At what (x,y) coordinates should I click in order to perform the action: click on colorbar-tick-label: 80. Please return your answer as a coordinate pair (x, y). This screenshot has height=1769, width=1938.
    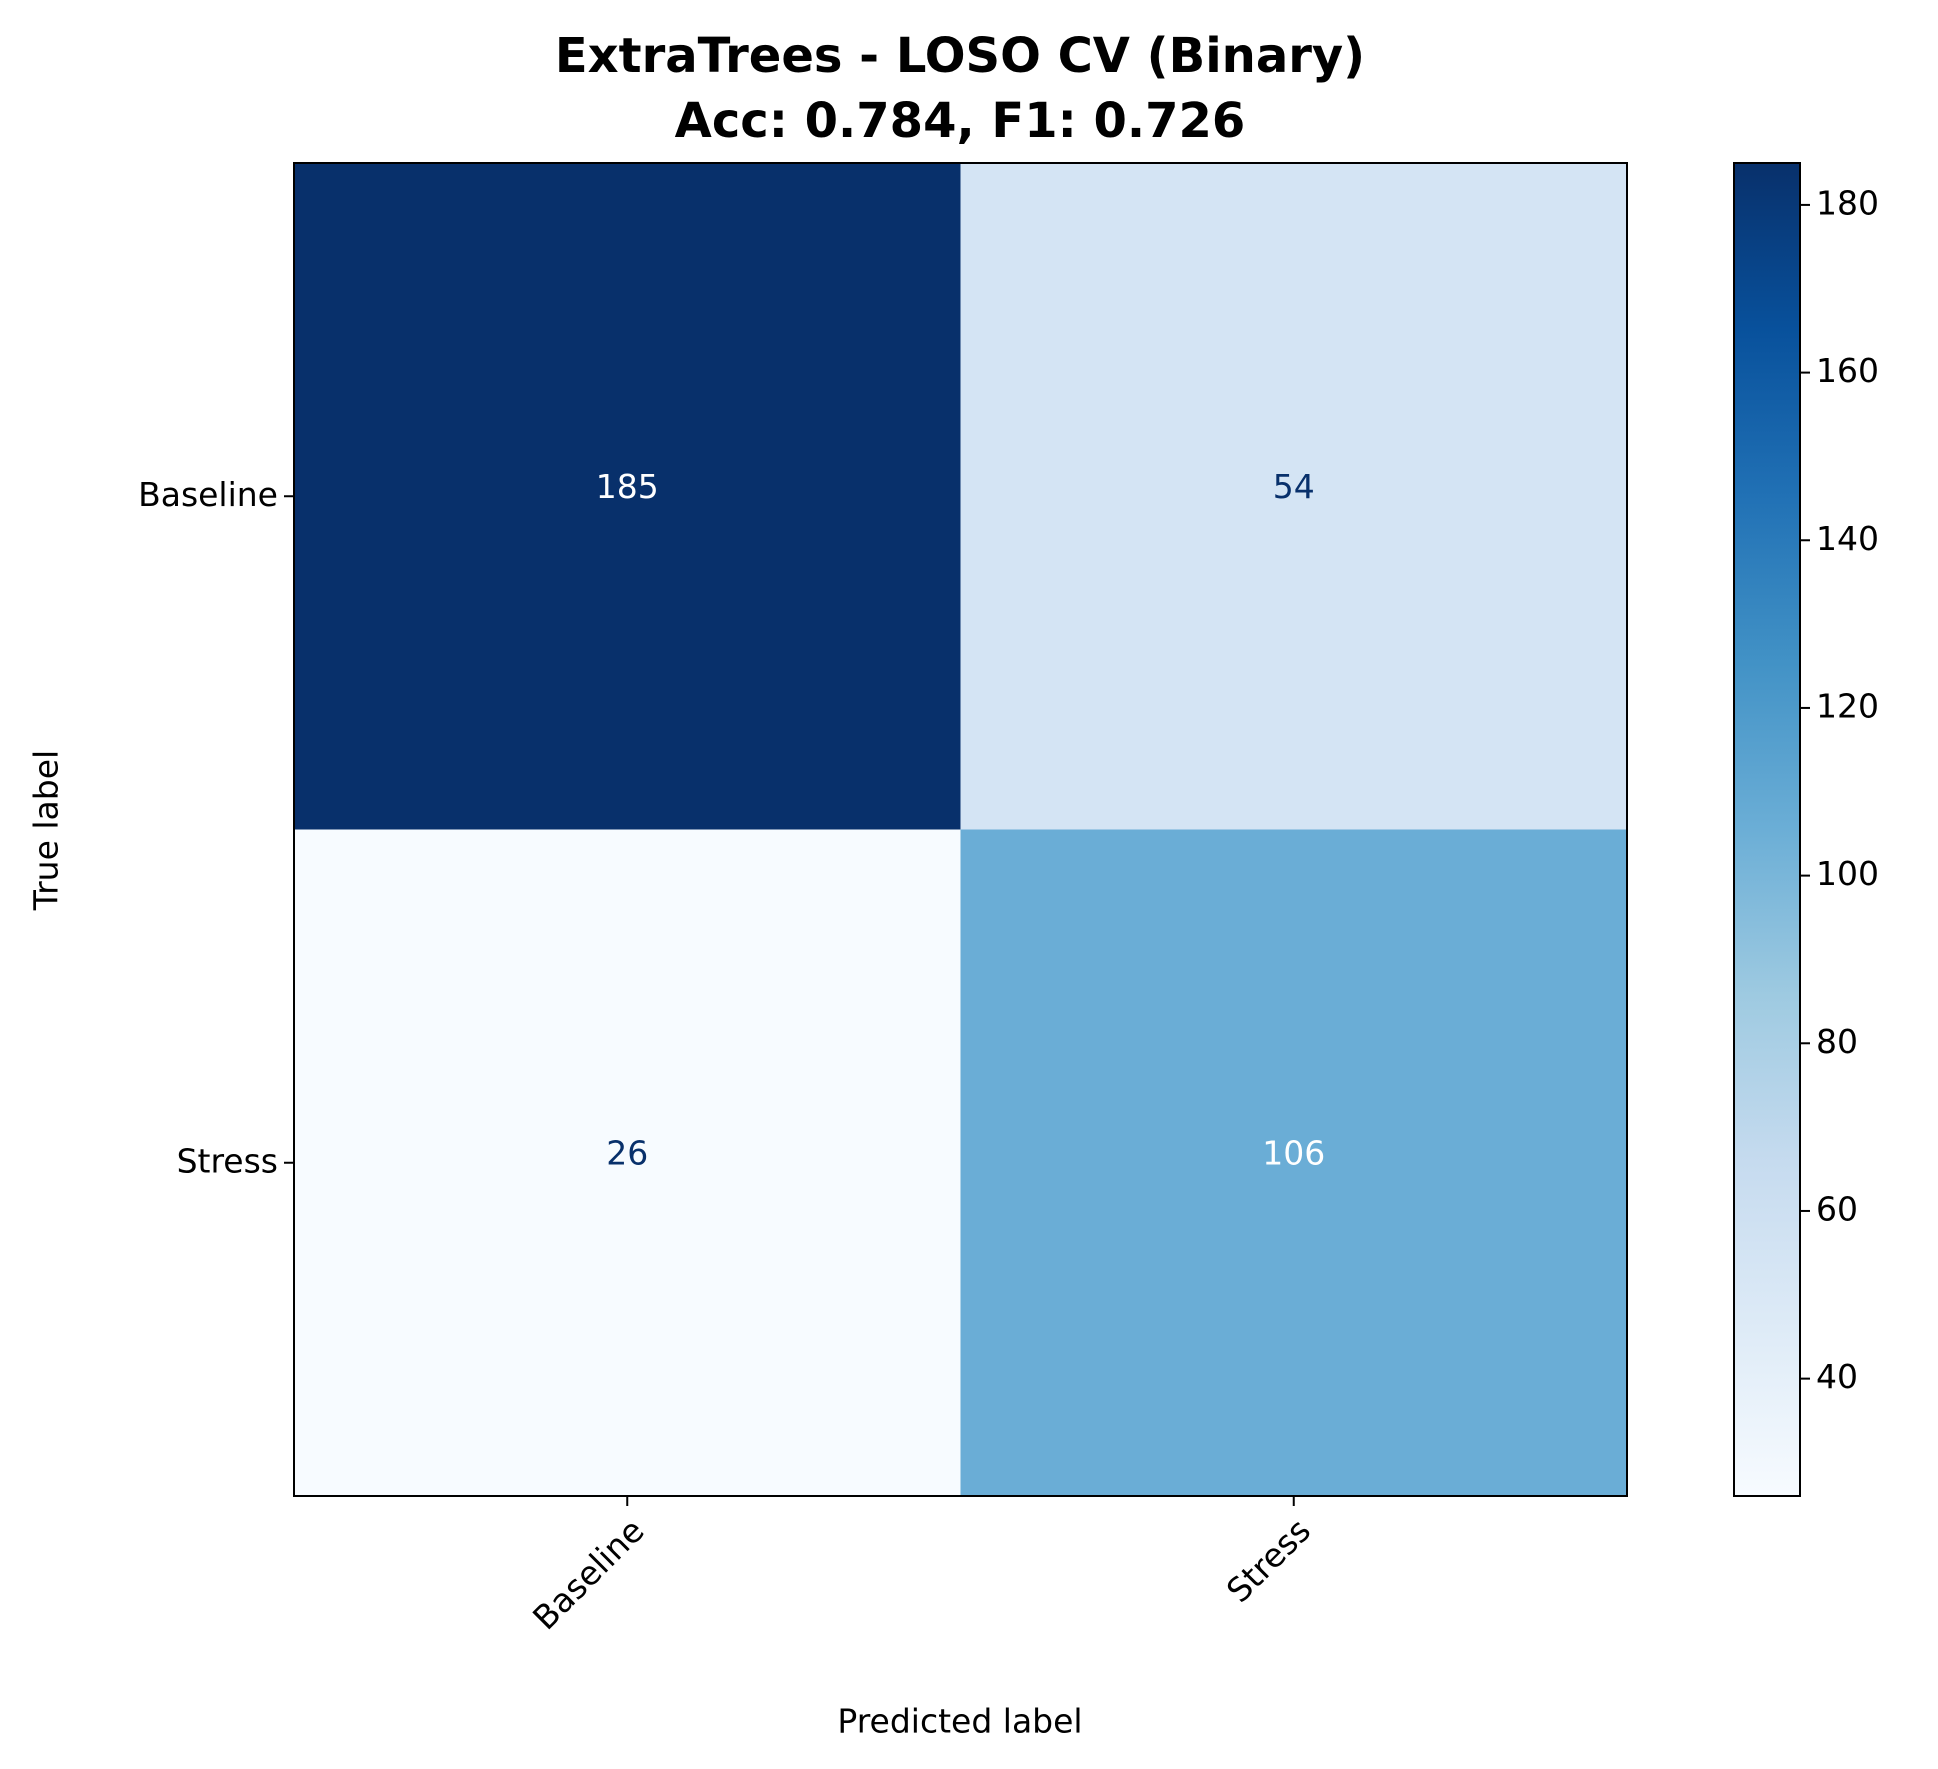
    Looking at the image, I should click on (1837, 1041).